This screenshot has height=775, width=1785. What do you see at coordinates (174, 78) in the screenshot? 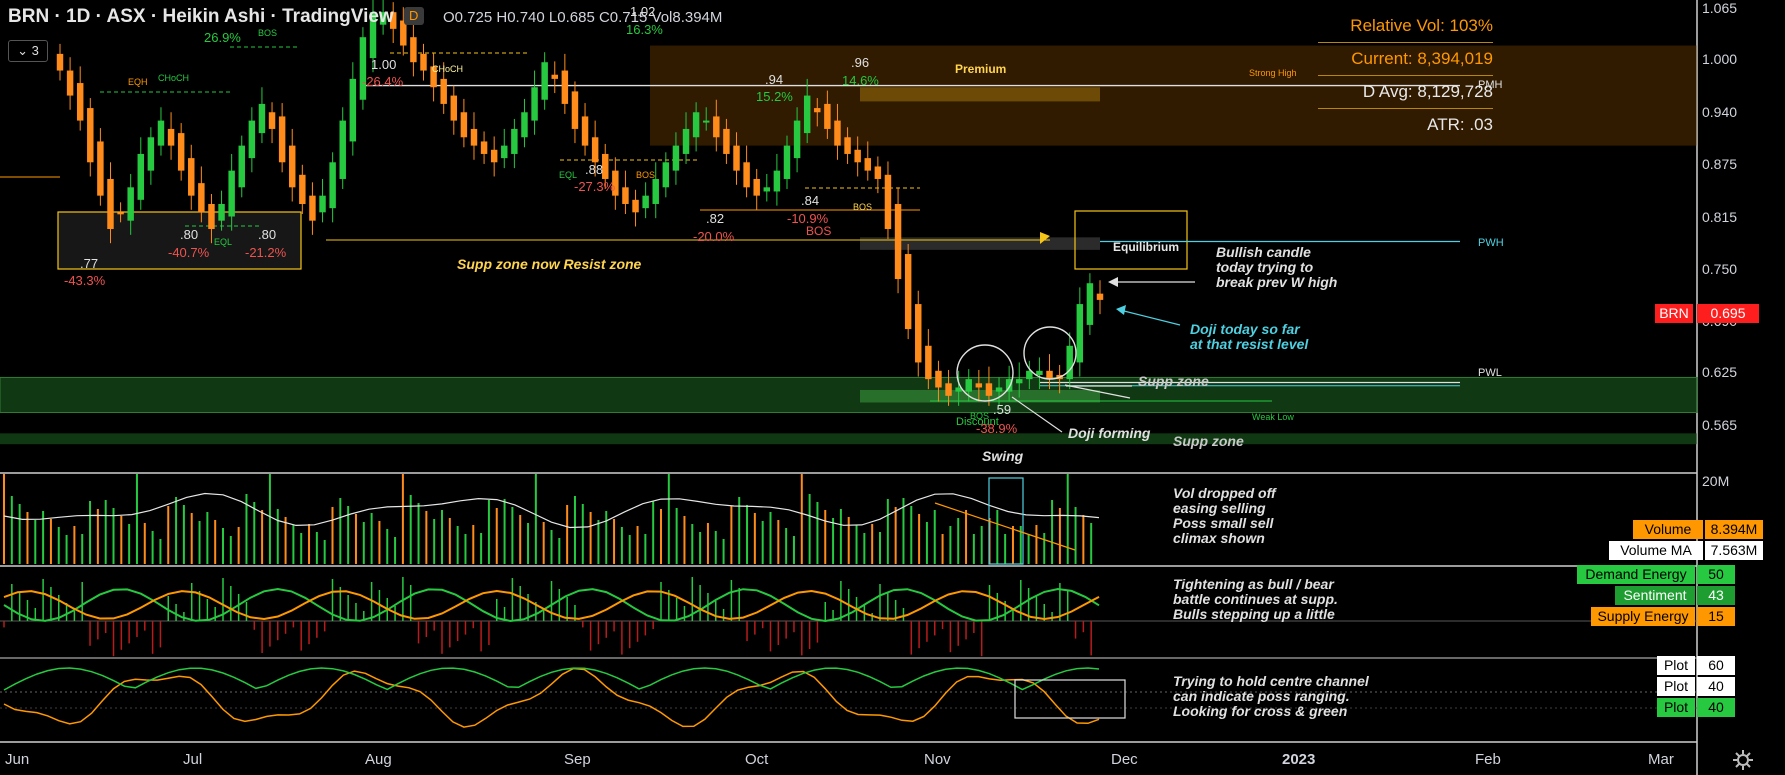
I see `choch-label: CHoCH` at bounding box center [174, 78].